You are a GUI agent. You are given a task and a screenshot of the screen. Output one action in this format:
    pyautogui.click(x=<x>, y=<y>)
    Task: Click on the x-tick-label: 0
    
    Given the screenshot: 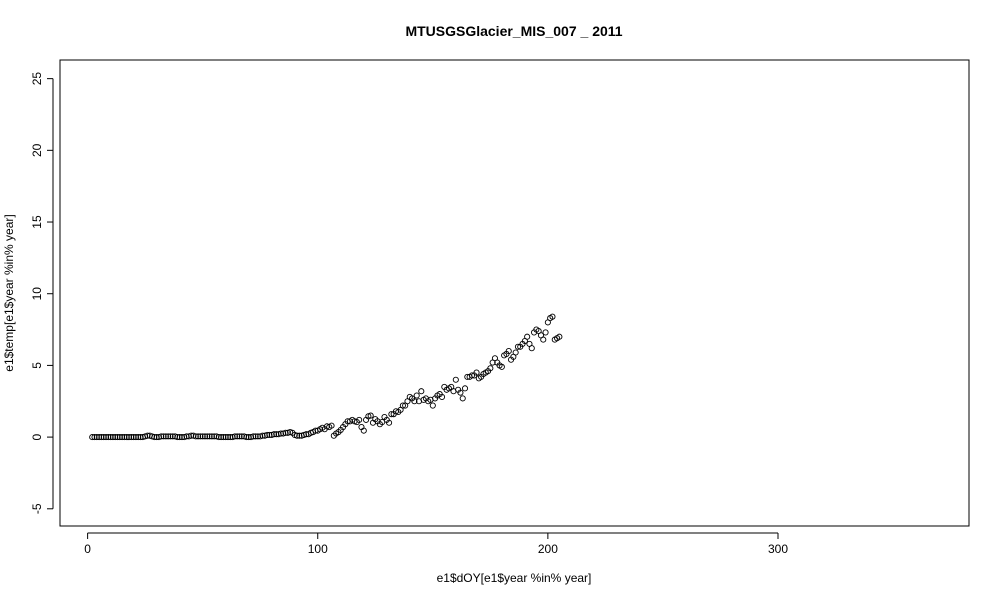 What is the action you would take?
    pyautogui.click(x=87, y=549)
    